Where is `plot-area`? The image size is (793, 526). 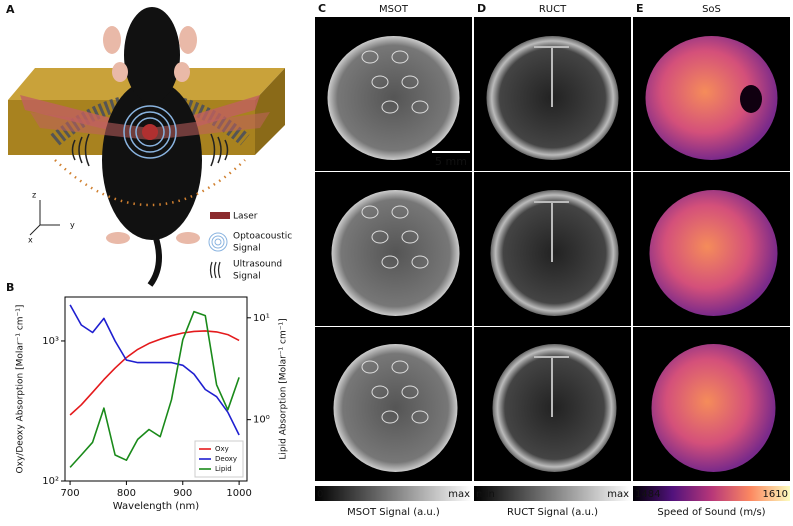
plot-area is located at coordinates (156, 389).